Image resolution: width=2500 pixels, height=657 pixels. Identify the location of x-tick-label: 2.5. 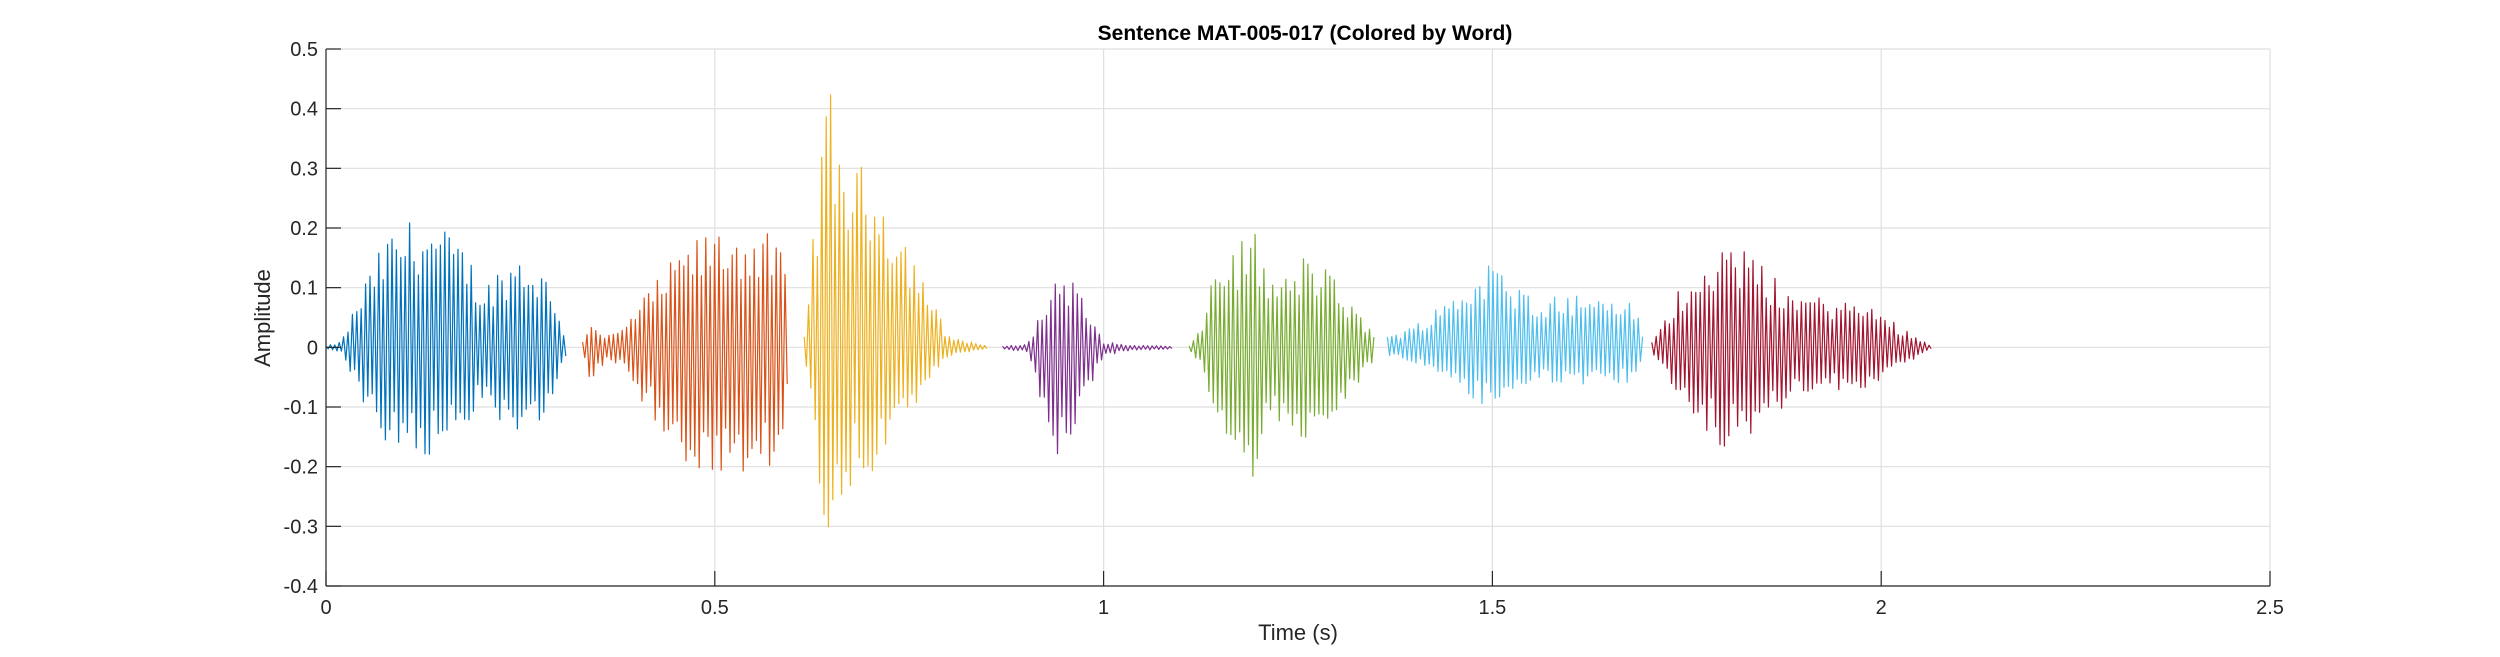
(2270, 608).